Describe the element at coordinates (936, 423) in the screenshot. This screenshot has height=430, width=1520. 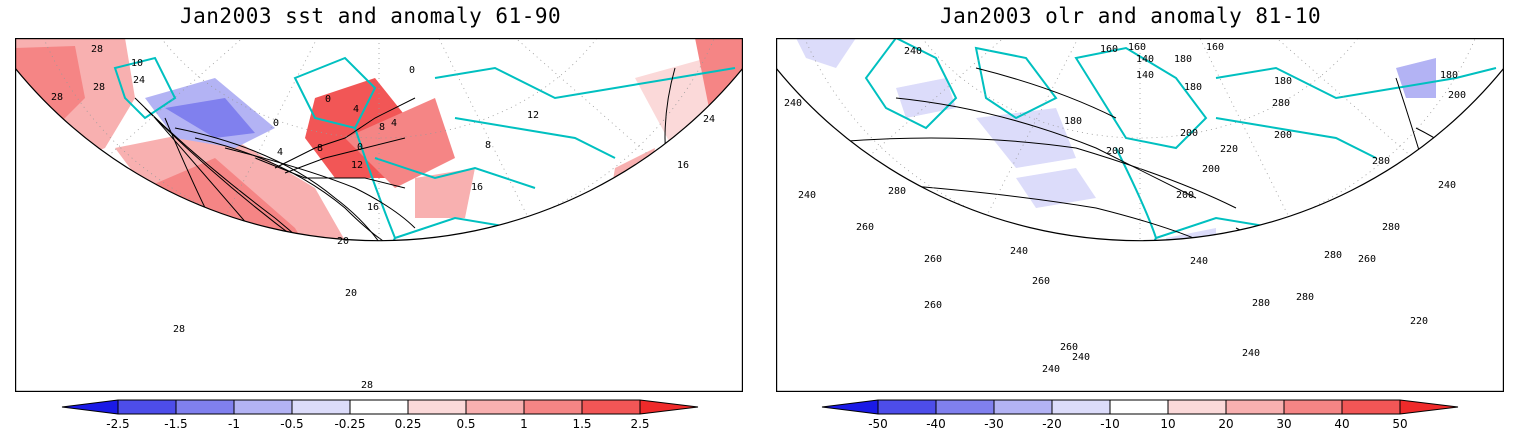
I see `colorbar-tick-label: -40` at that location.